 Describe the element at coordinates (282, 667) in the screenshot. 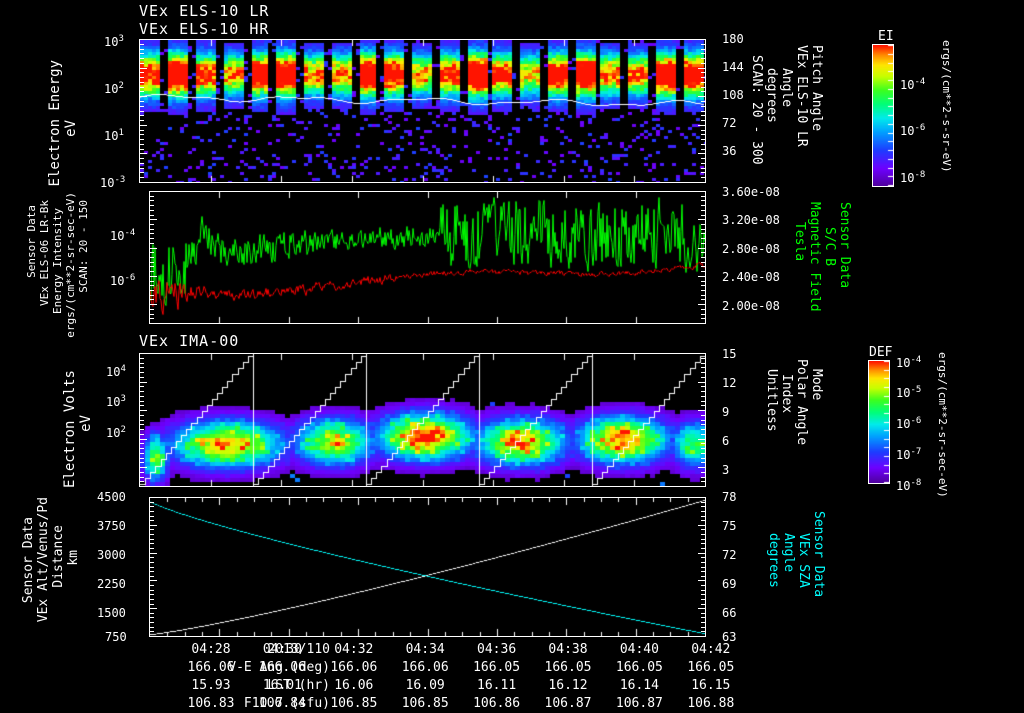

I see `table-cell: 166.06` at that location.